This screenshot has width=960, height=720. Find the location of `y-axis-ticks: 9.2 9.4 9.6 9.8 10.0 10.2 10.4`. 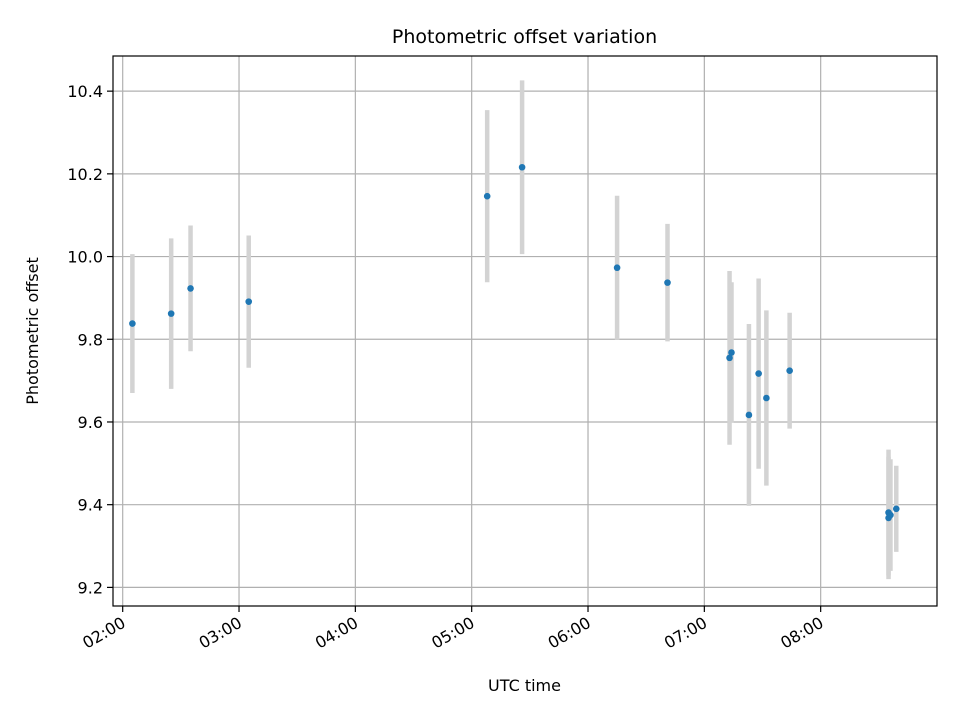

y-axis-ticks: 9.2 9.4 9.6 9.8 10.0 10.2 10.4 is located at coordinates (90, 339).